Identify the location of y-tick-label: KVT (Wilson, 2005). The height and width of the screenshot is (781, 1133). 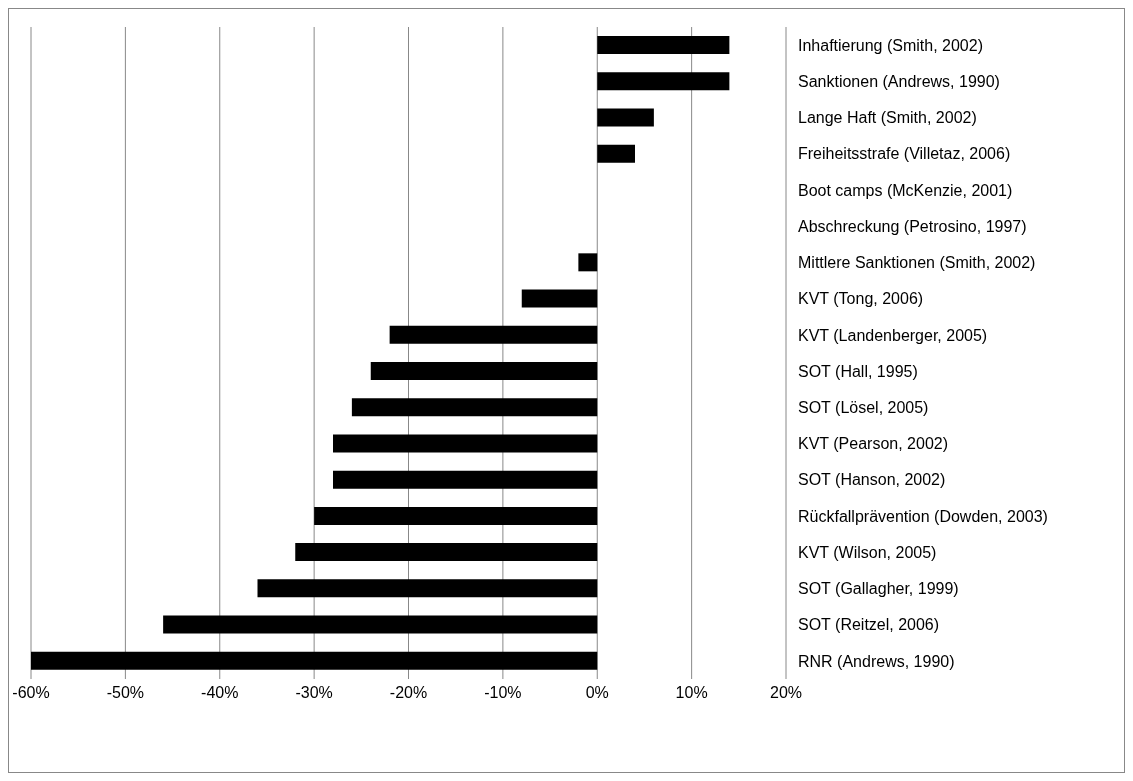
(867, 552).